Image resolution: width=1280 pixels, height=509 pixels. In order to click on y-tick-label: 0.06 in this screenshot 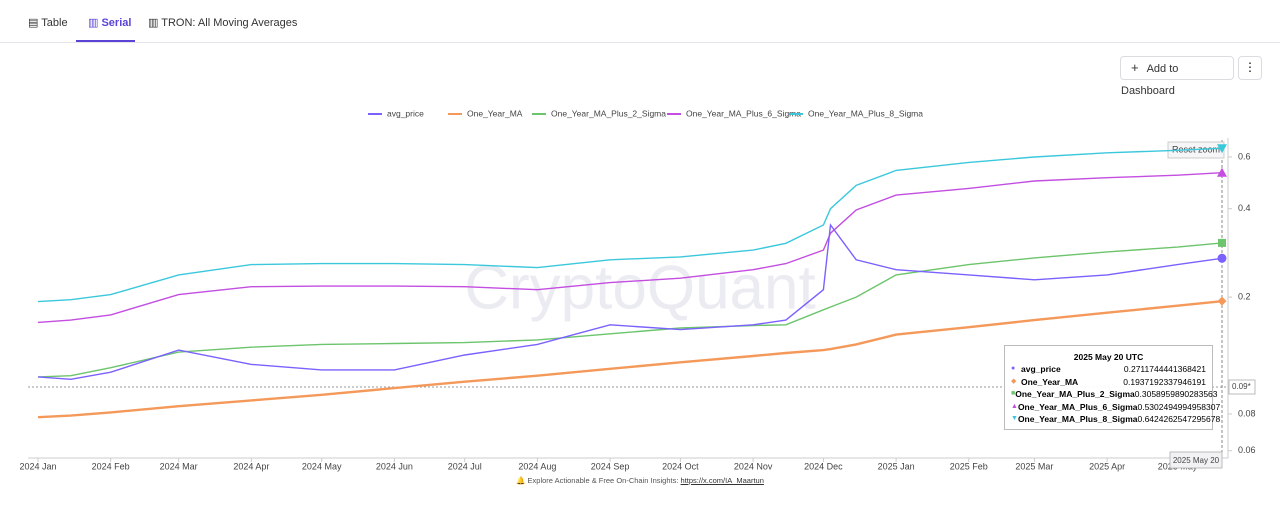, I will do `click(1247, 450)`.